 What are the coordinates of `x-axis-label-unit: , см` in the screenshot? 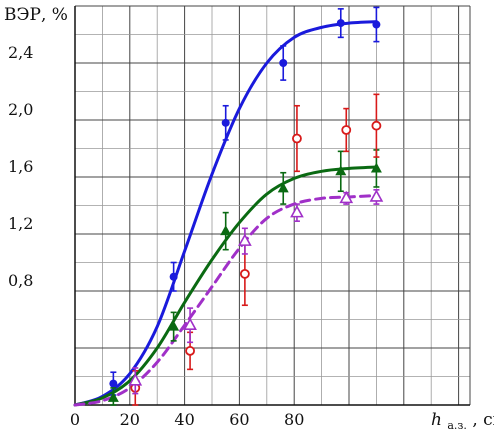 It's located at (483, 420).